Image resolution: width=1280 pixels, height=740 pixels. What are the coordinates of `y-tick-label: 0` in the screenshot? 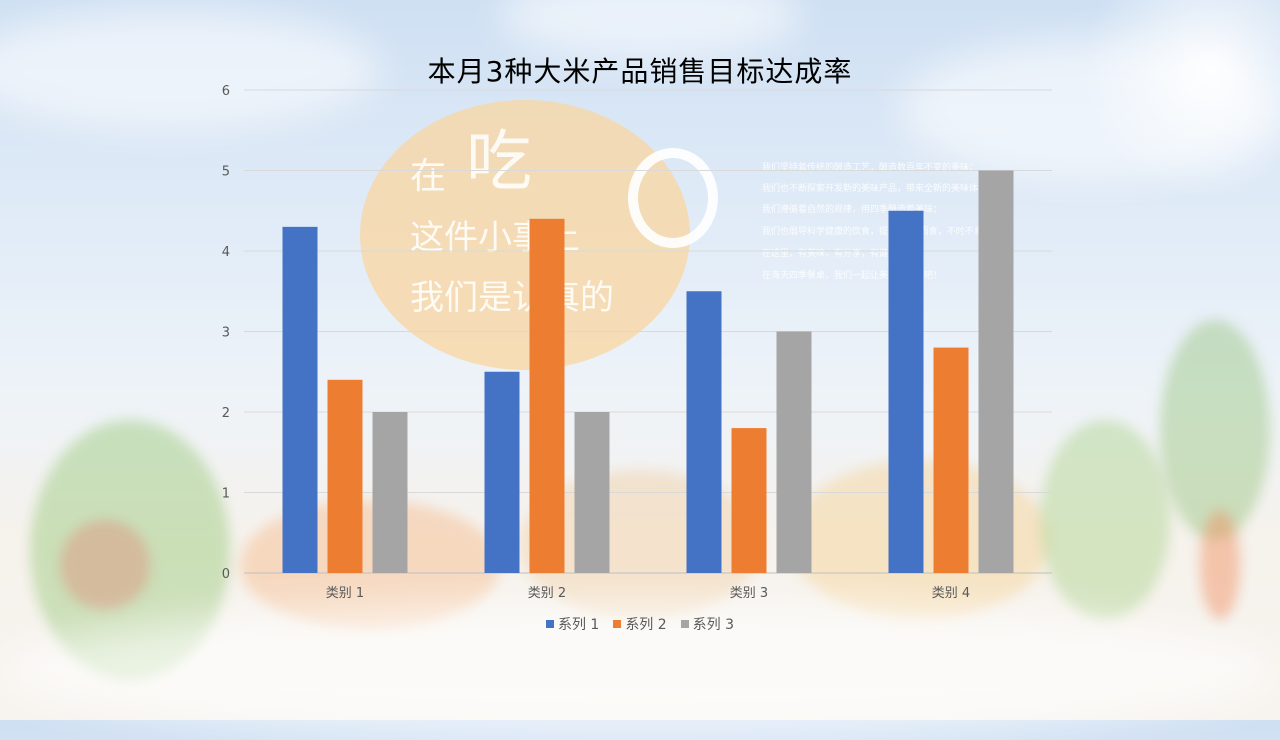 It's located at (226, 574).